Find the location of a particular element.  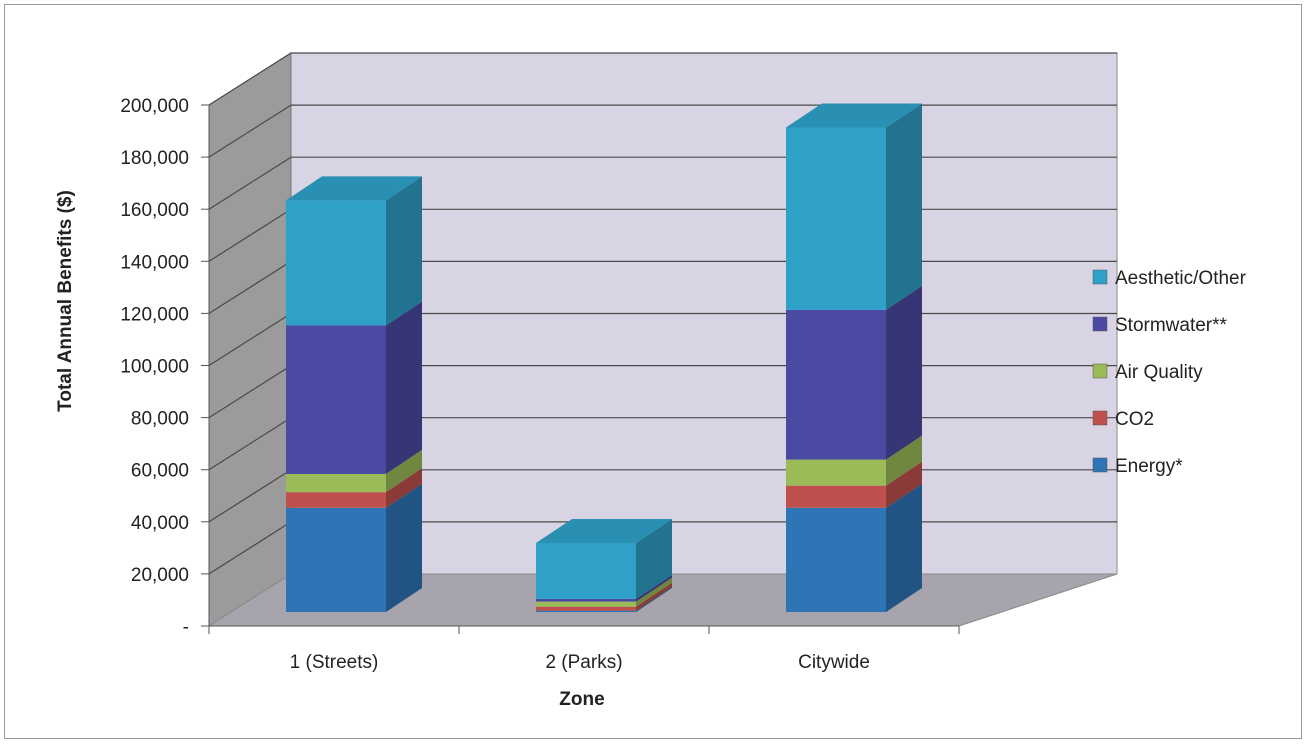

legend-item: CO2 is located at coordinates (1123, 419).